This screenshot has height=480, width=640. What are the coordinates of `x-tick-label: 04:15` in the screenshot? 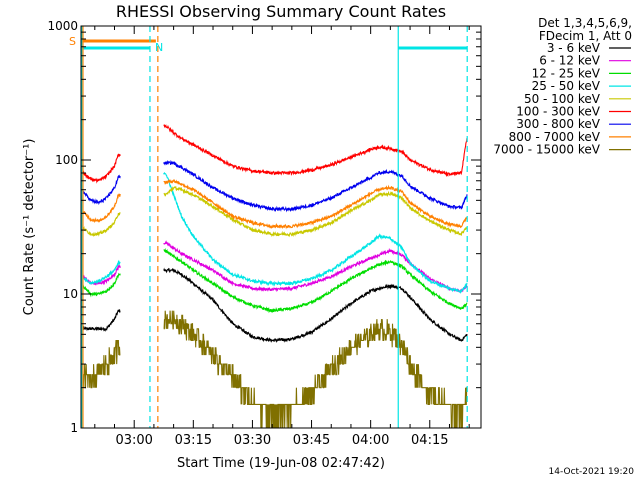 It's located at (429, 440).